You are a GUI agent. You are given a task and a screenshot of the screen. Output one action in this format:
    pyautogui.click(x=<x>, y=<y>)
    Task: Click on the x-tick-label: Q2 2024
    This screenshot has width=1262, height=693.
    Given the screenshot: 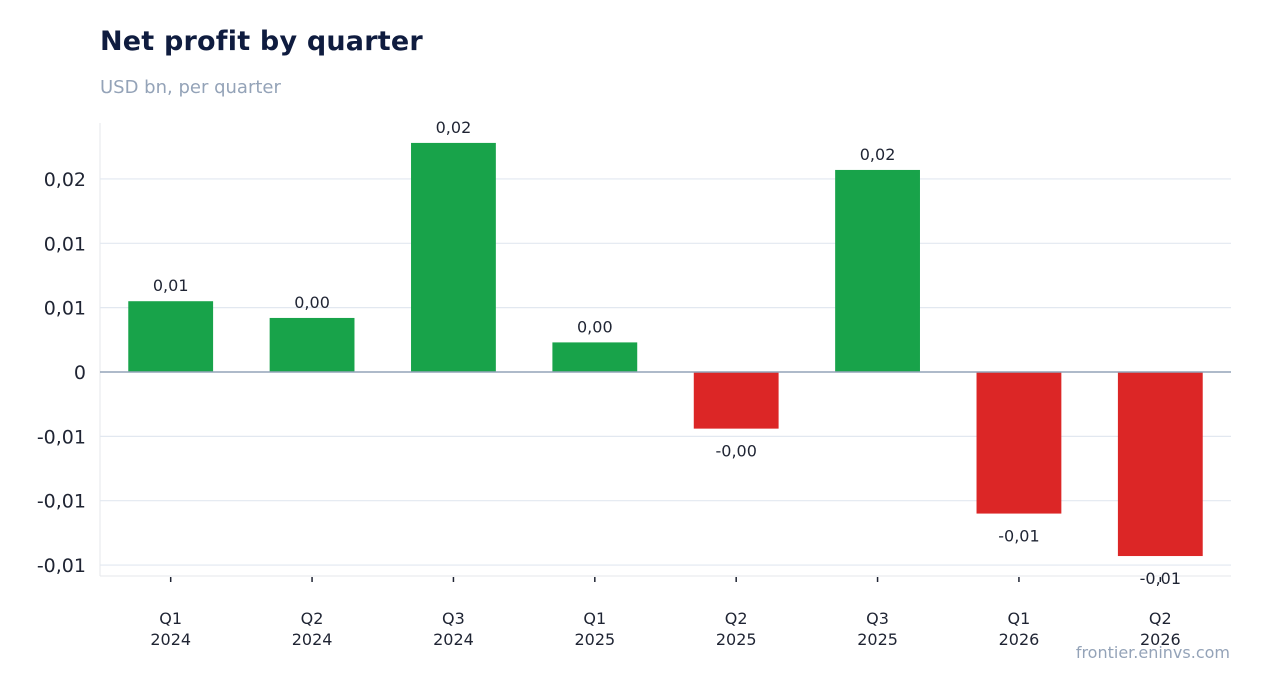 What is the action you would take?
    pyautogui.click(x=312, y=629)
    